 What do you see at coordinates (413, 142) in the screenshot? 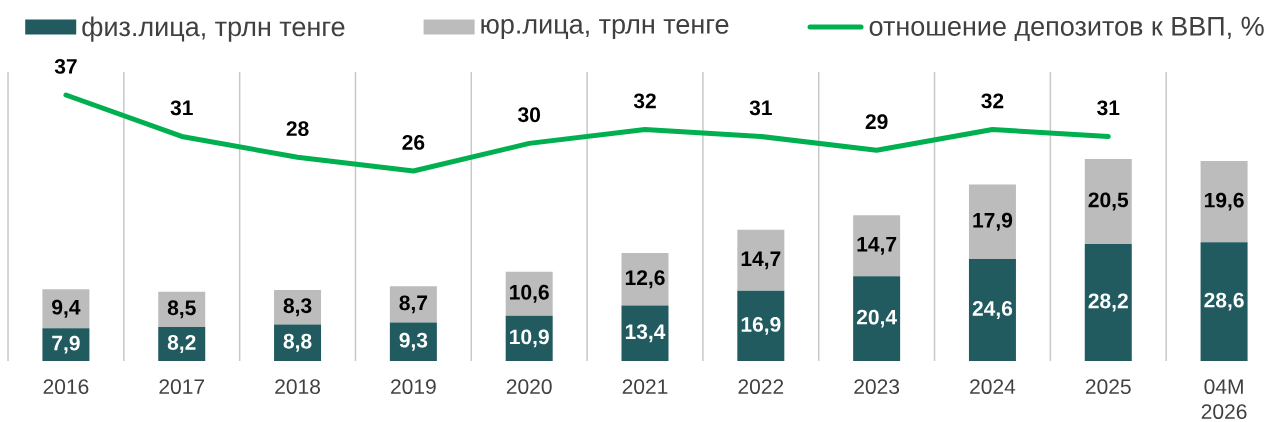
I see `data-label: 26` at bounding box center [413, 142].